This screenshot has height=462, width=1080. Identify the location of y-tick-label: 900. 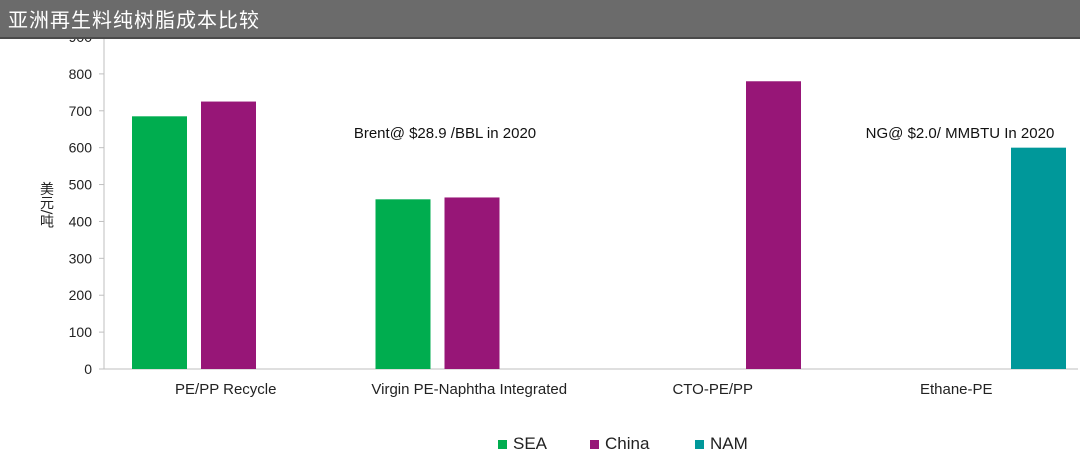
(81, 42).